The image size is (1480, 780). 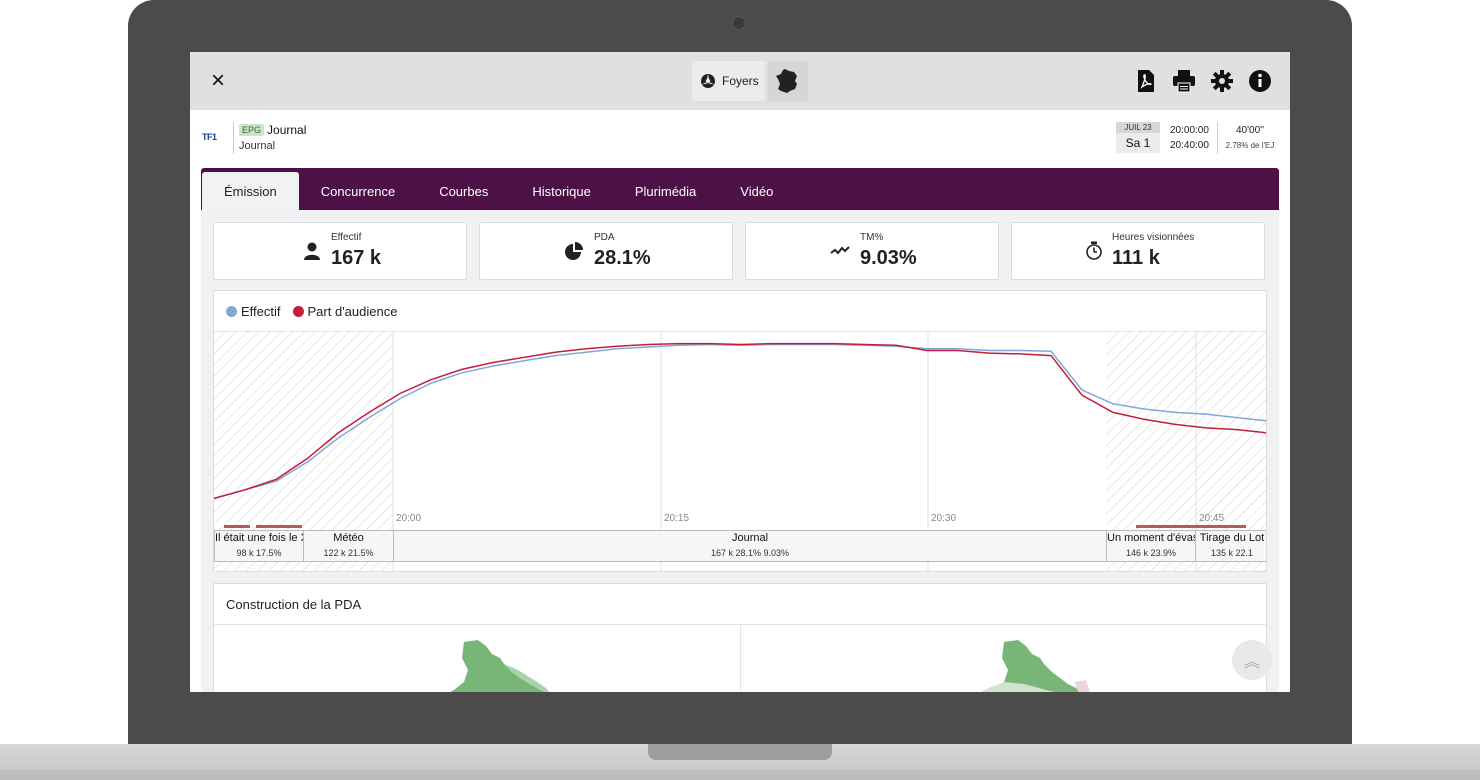 What do you see at coordinates (749, 546) in the screenshot?
I see `segment-journal: Journal 167 k 28.1% 9.03%` at bounding box center [749, 546].